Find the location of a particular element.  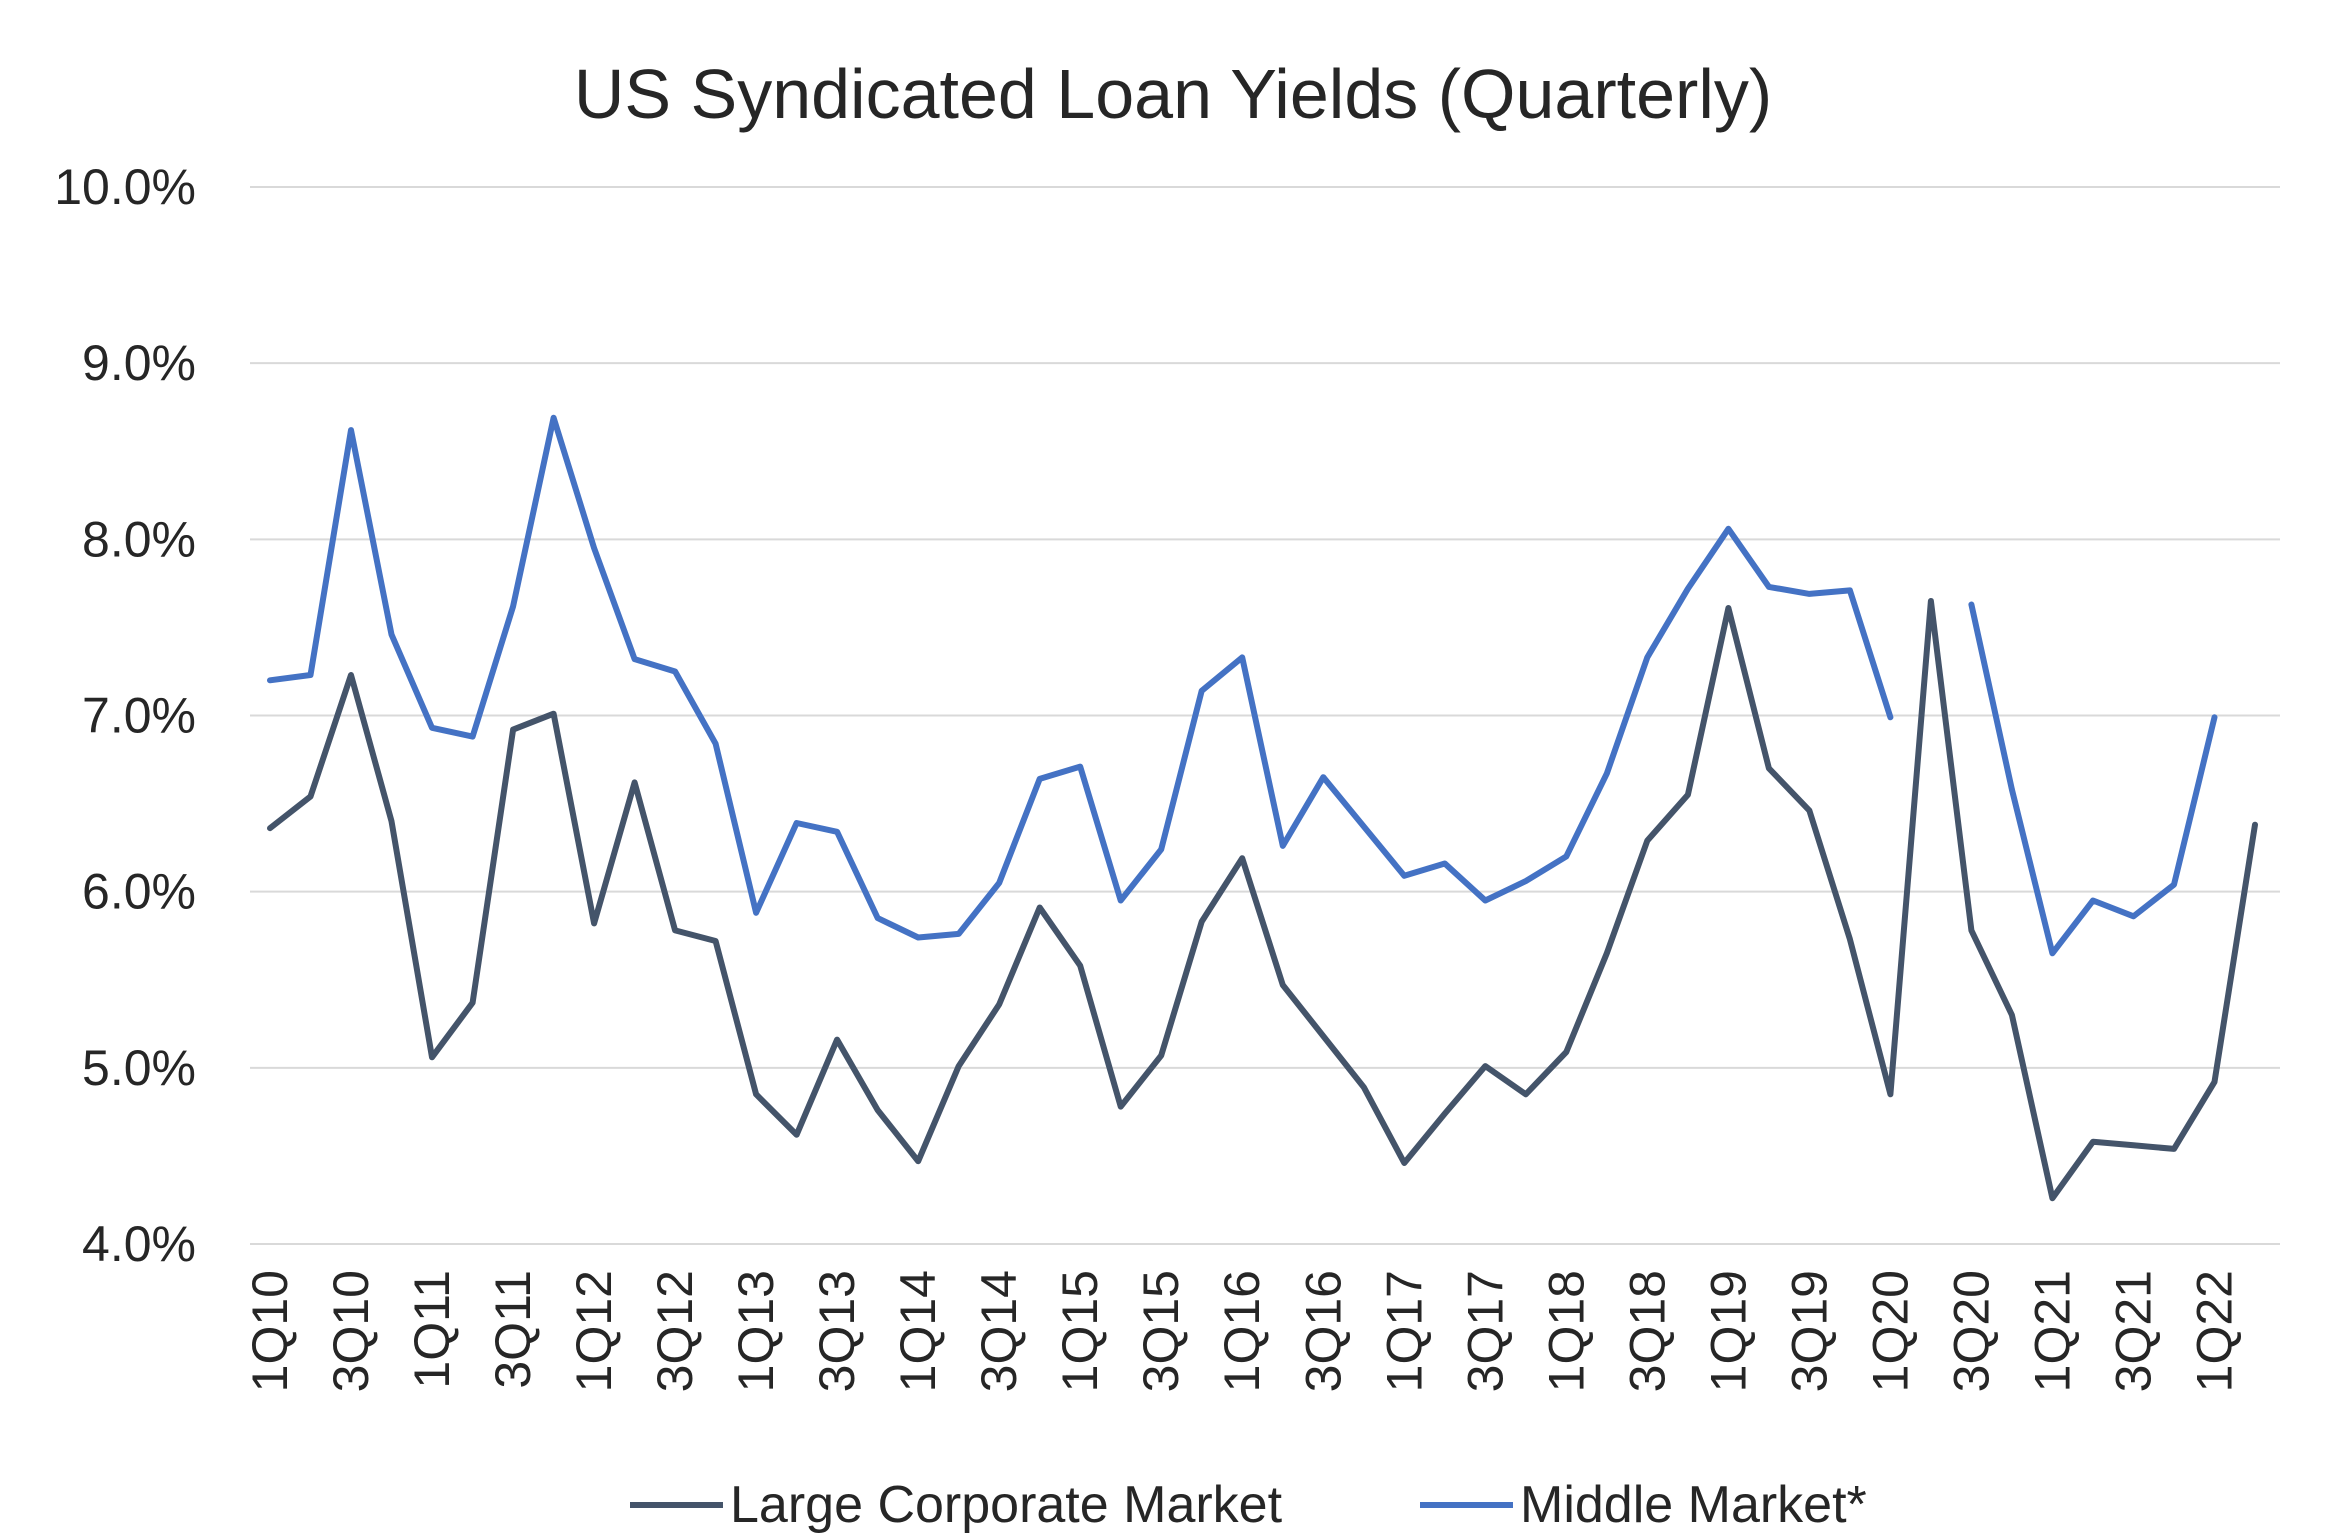

x-tick-label: 1Q20 is located at coordinates (1890, 1331).